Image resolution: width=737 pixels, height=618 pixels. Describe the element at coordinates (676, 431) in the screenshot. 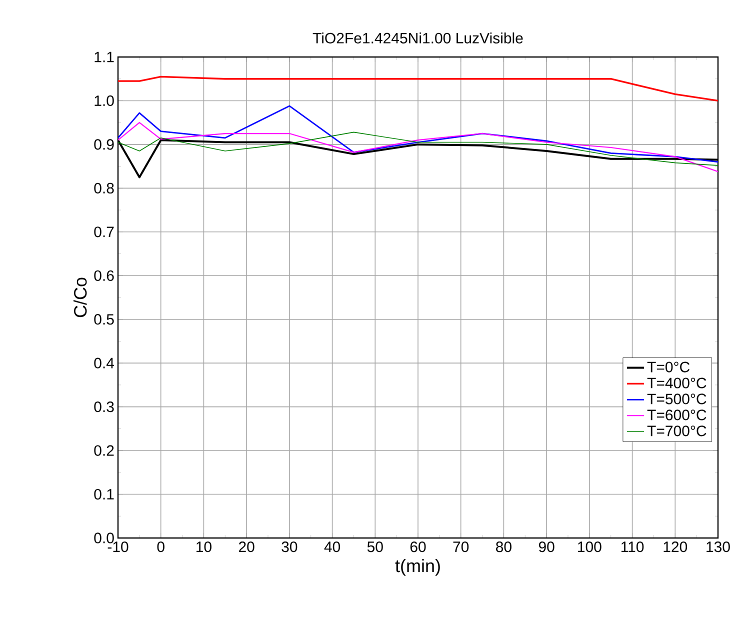

I see `legend-label: T=700°C` at that location.